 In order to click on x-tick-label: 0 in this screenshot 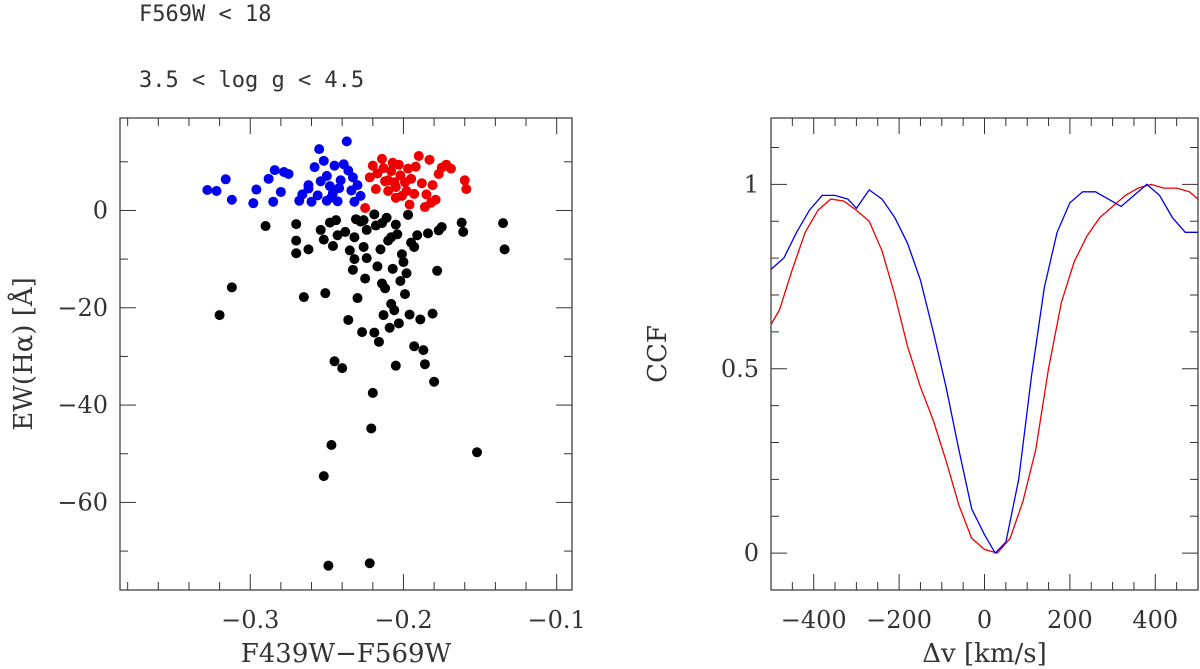, I will do `click(984, 620)`.